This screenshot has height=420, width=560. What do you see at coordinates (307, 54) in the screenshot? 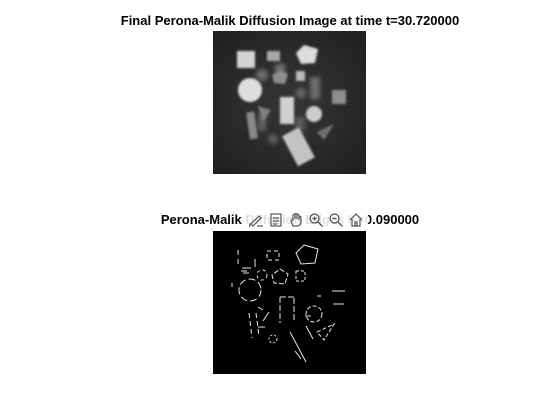
I see `pentagon-shape` at bounding box center [307, 54].